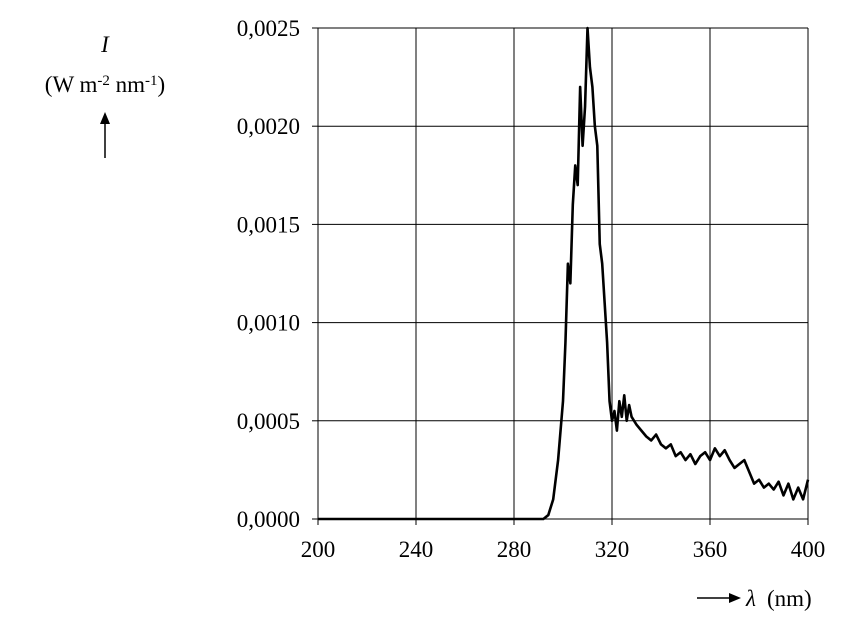 This screenshot has height=629, width=855. I want to click on x-arrow-head, so click(735, 598).